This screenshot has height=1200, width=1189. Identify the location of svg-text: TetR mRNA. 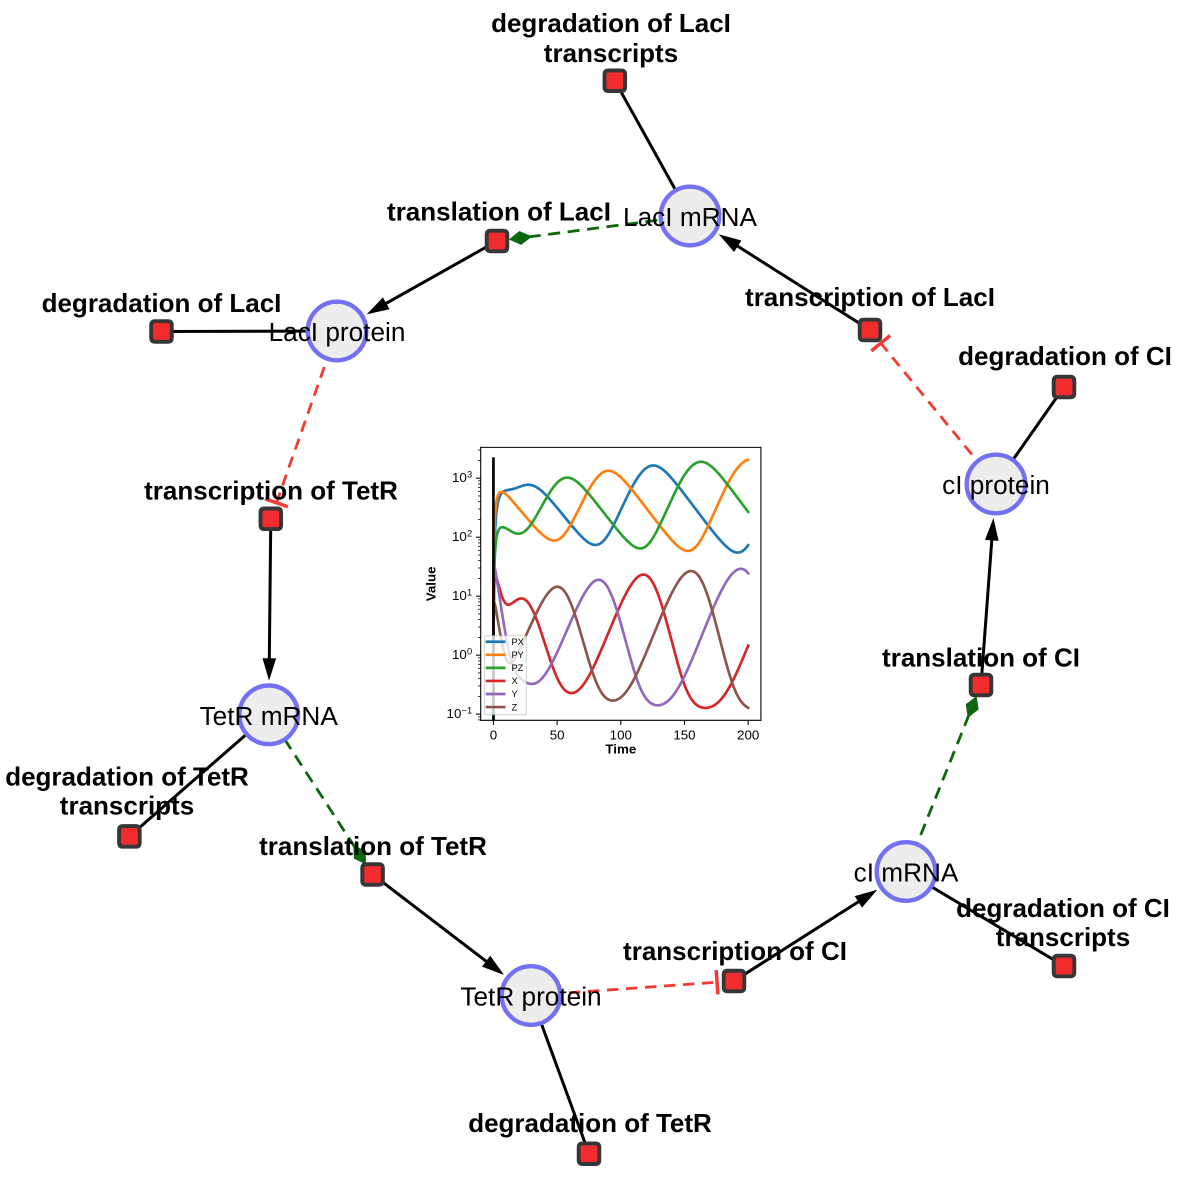
(269, 716).